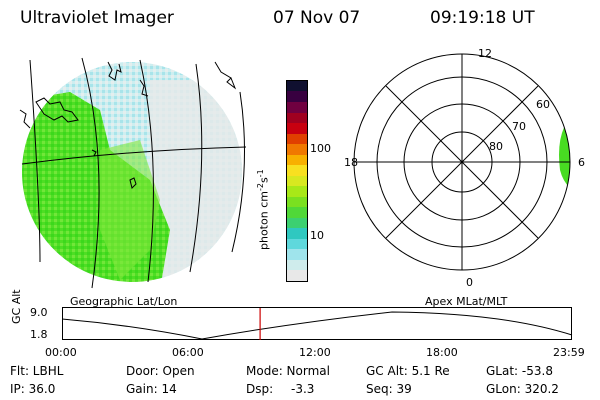 The height and width of the screenshot is (400, 600). I want to click on timeline-tick-2: 12:00, so click(315, 352).